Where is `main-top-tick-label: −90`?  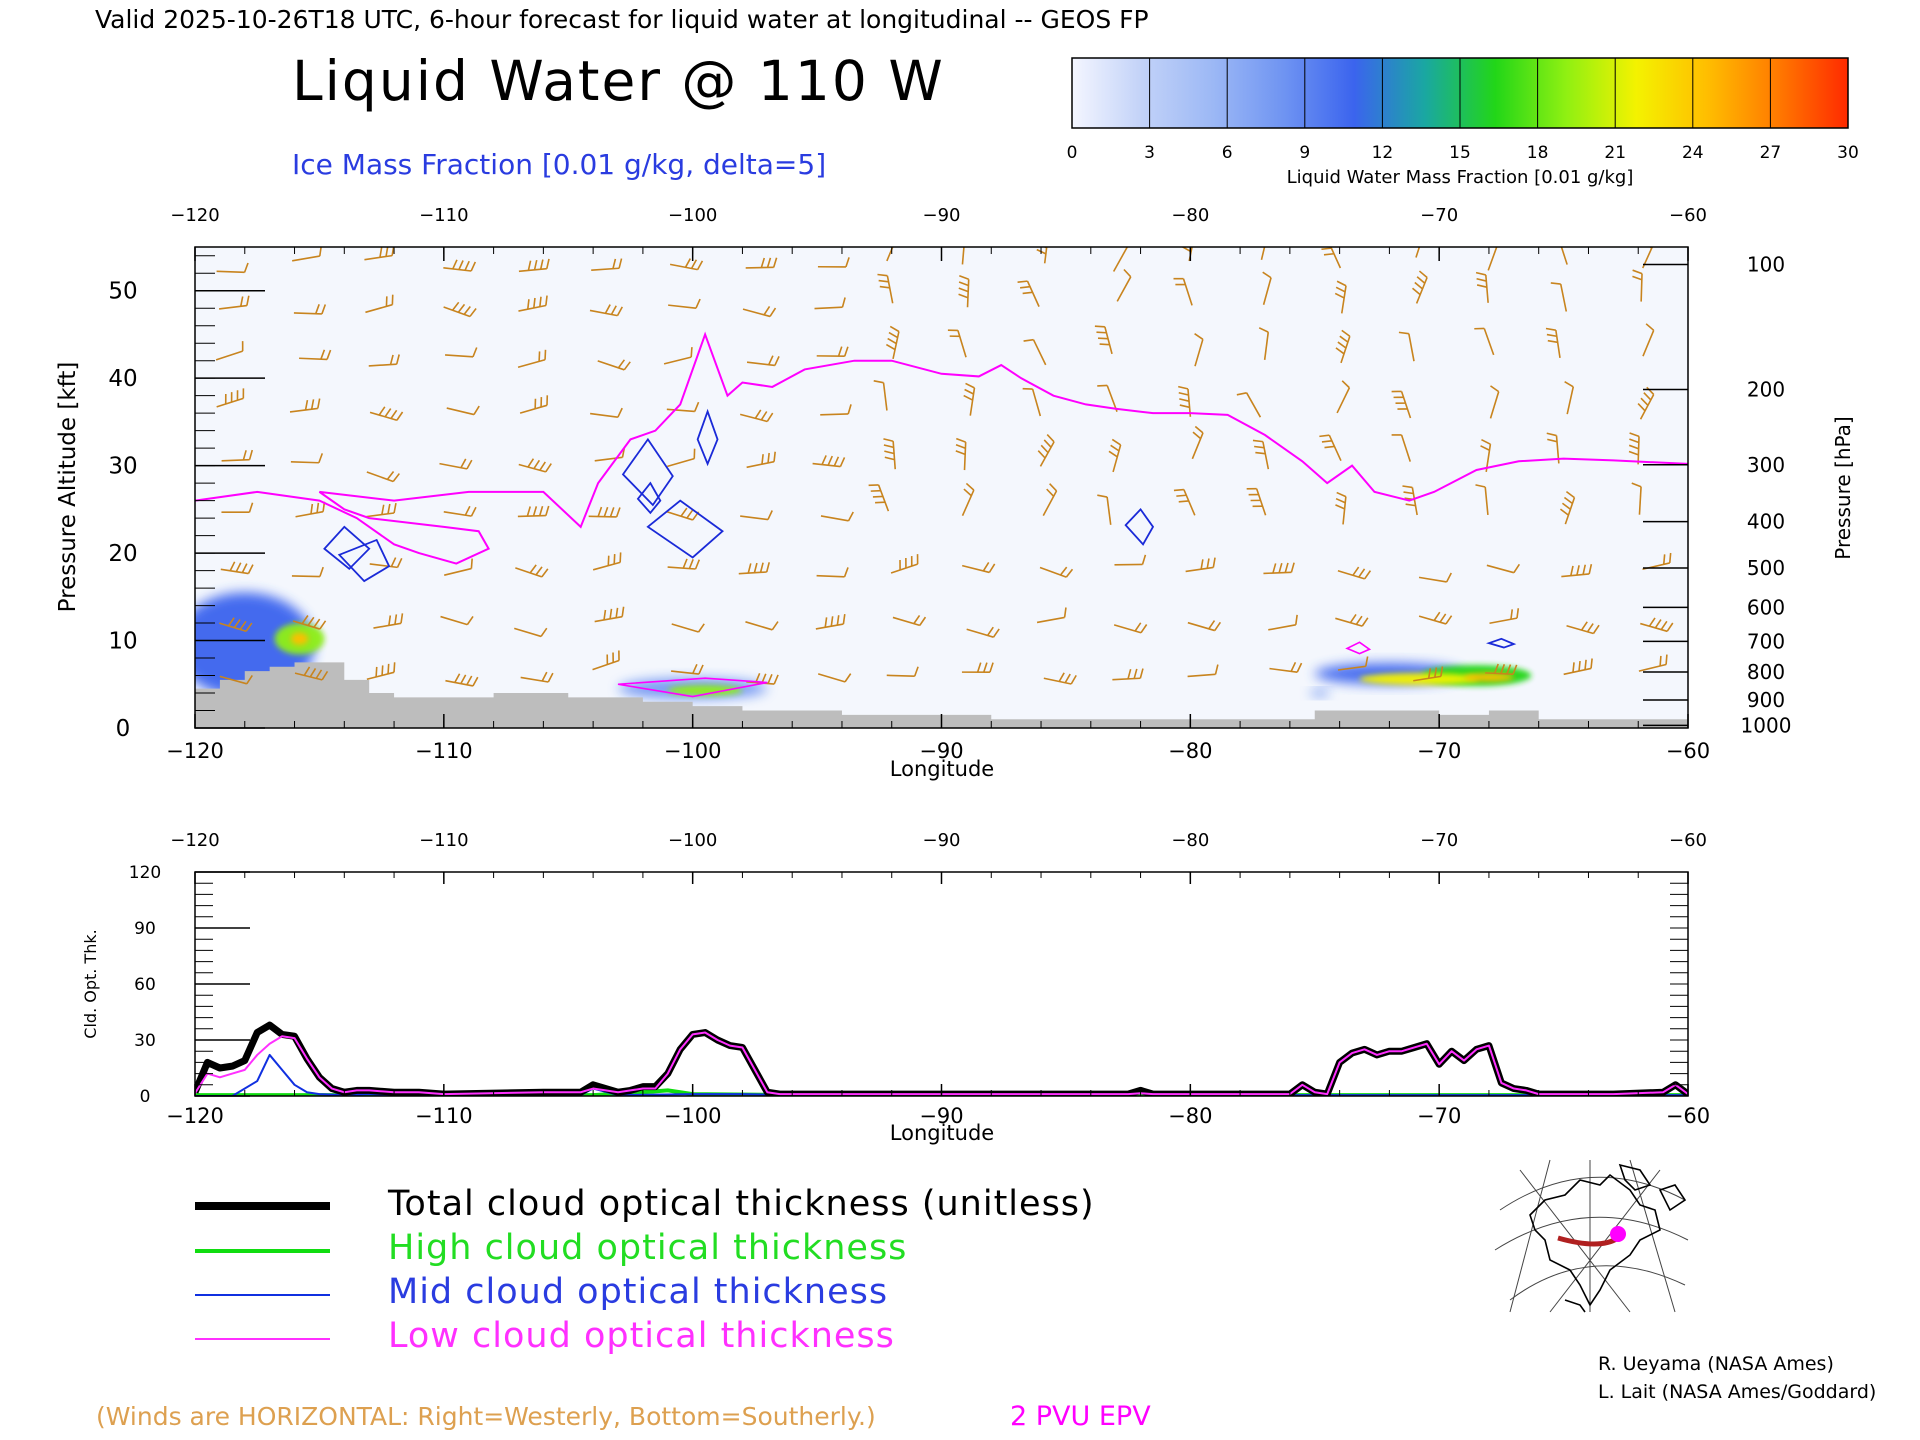
main-top-tick-label: −90 is located at coordinates (942, 215).